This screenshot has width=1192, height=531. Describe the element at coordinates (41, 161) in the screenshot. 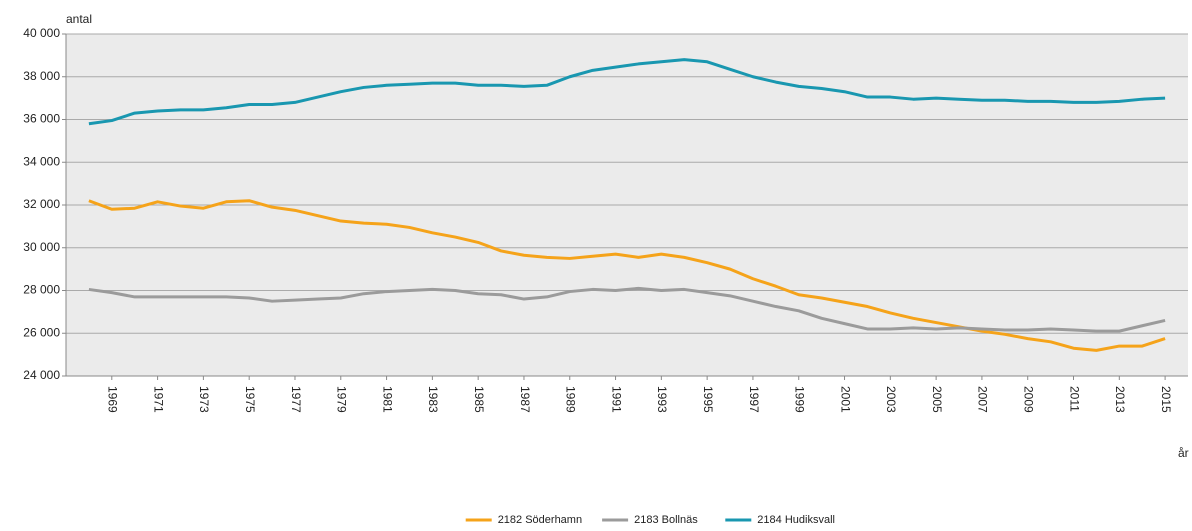

I see `y-tick-label: 34 000` at that location.